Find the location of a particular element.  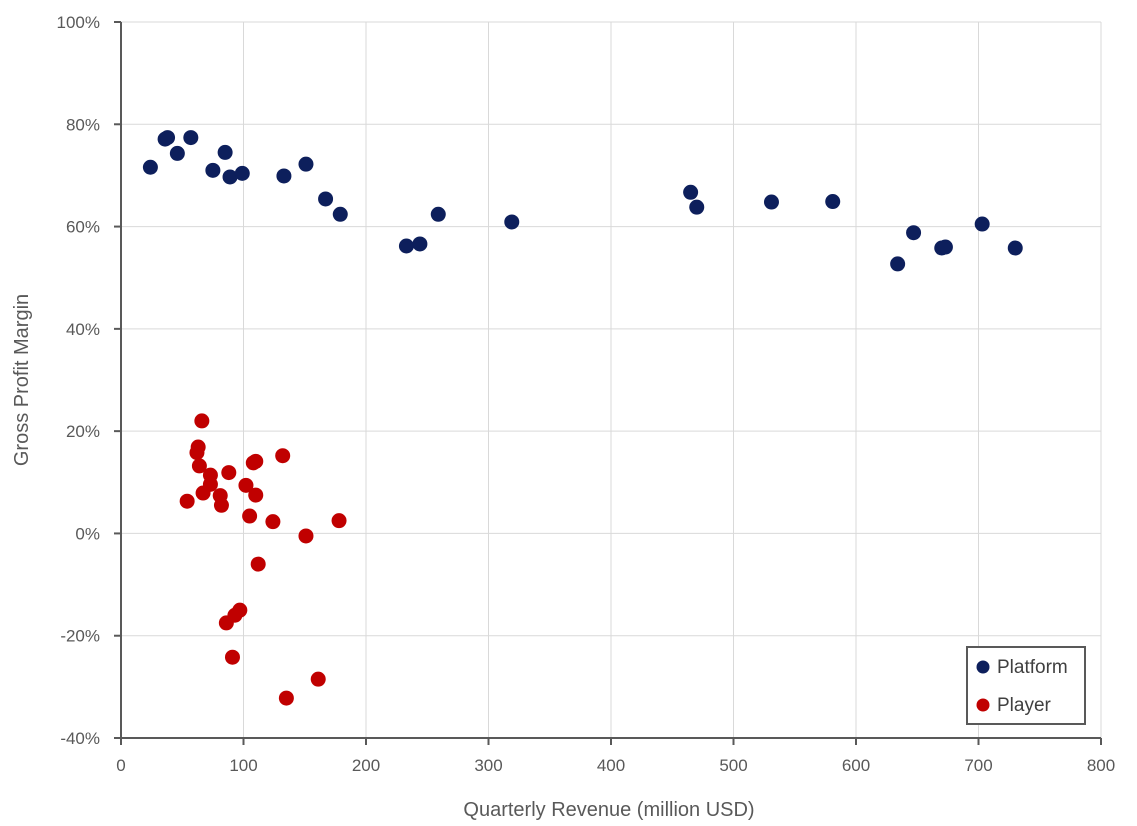

y-tick-label: -20% is located at coordinates (80, 636).